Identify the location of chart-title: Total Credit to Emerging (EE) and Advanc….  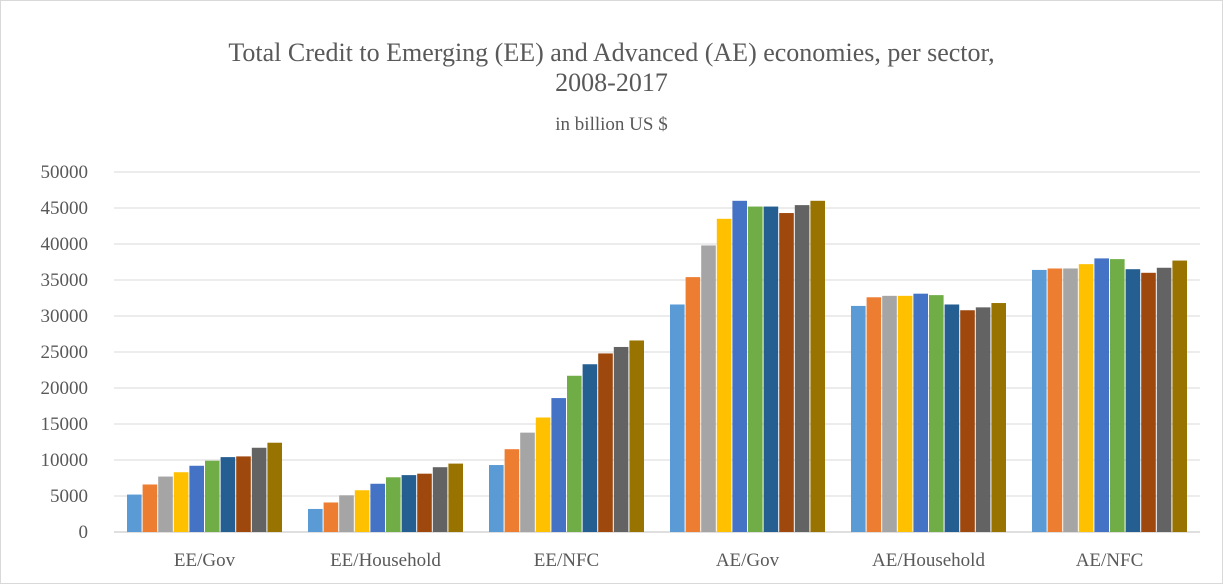
(611, 68).